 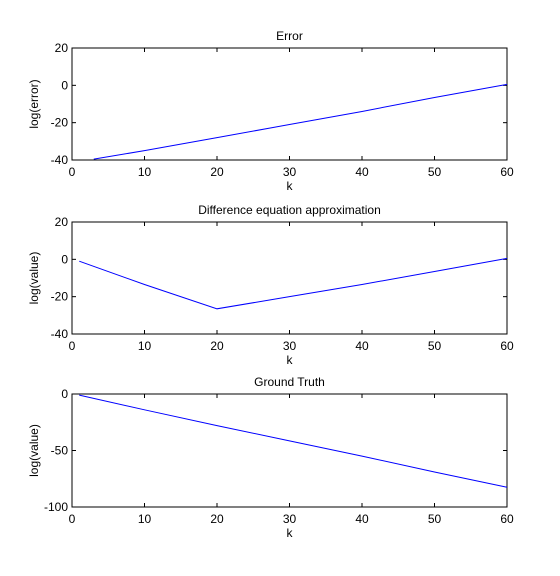 I want to click on chart-title: Error, so click(x=289, y=36).